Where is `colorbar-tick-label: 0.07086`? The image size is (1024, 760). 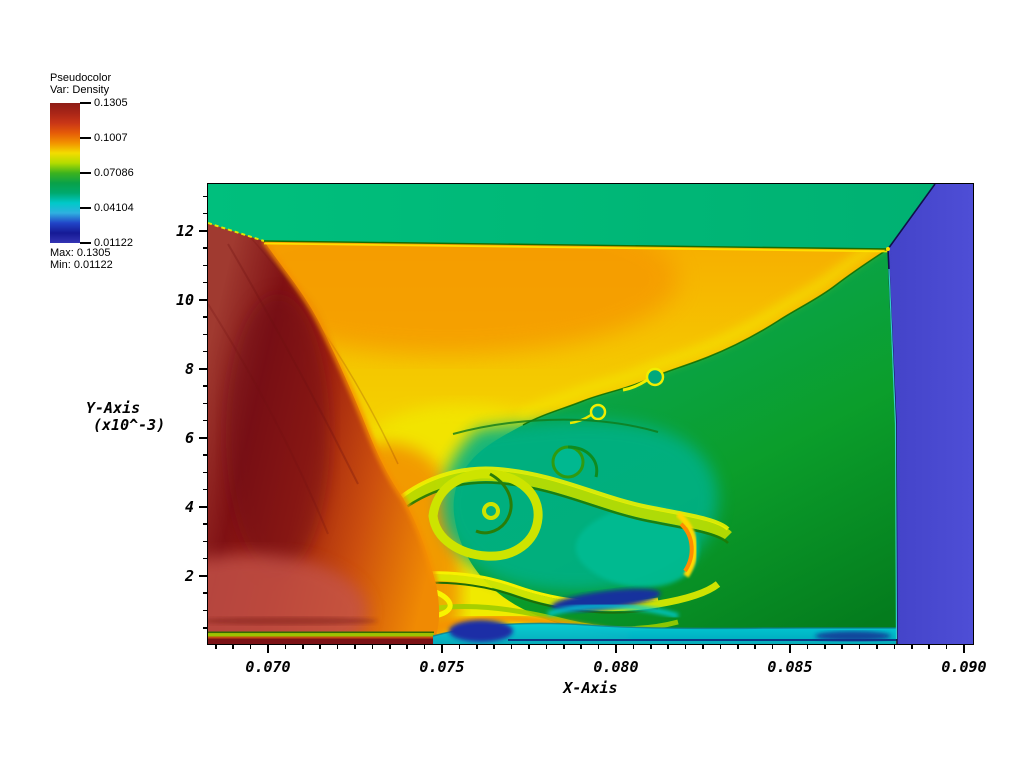 colorbar-tick-label: 0.07086 is located at coordinates (114, 173).